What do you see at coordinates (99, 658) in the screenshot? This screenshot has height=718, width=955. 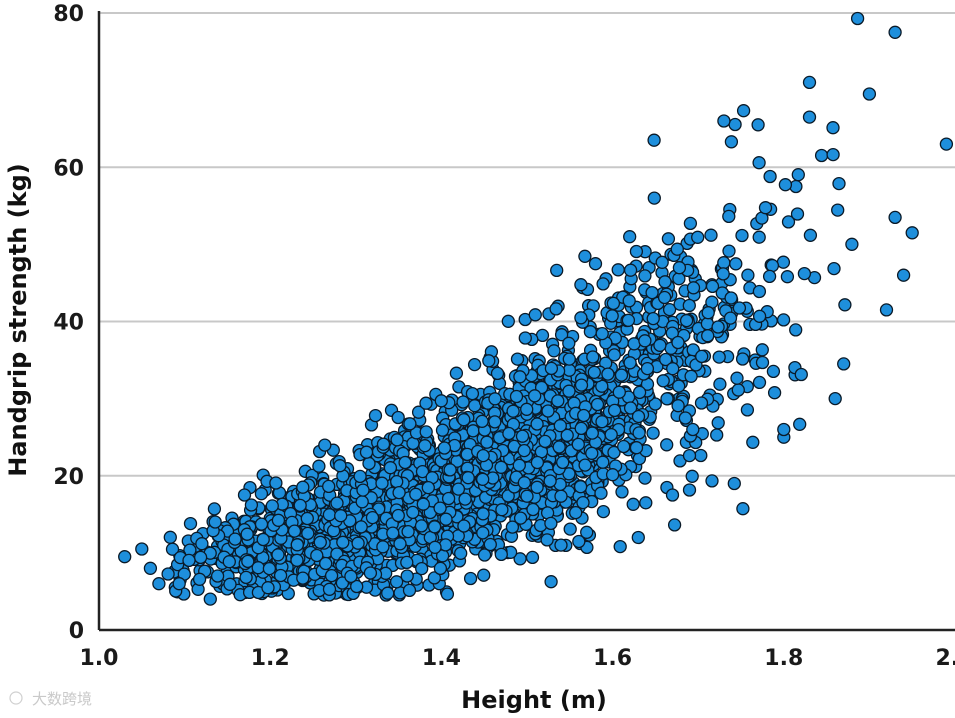 I see `x-tick-label: 1.0` at bounding box center [99, 658].